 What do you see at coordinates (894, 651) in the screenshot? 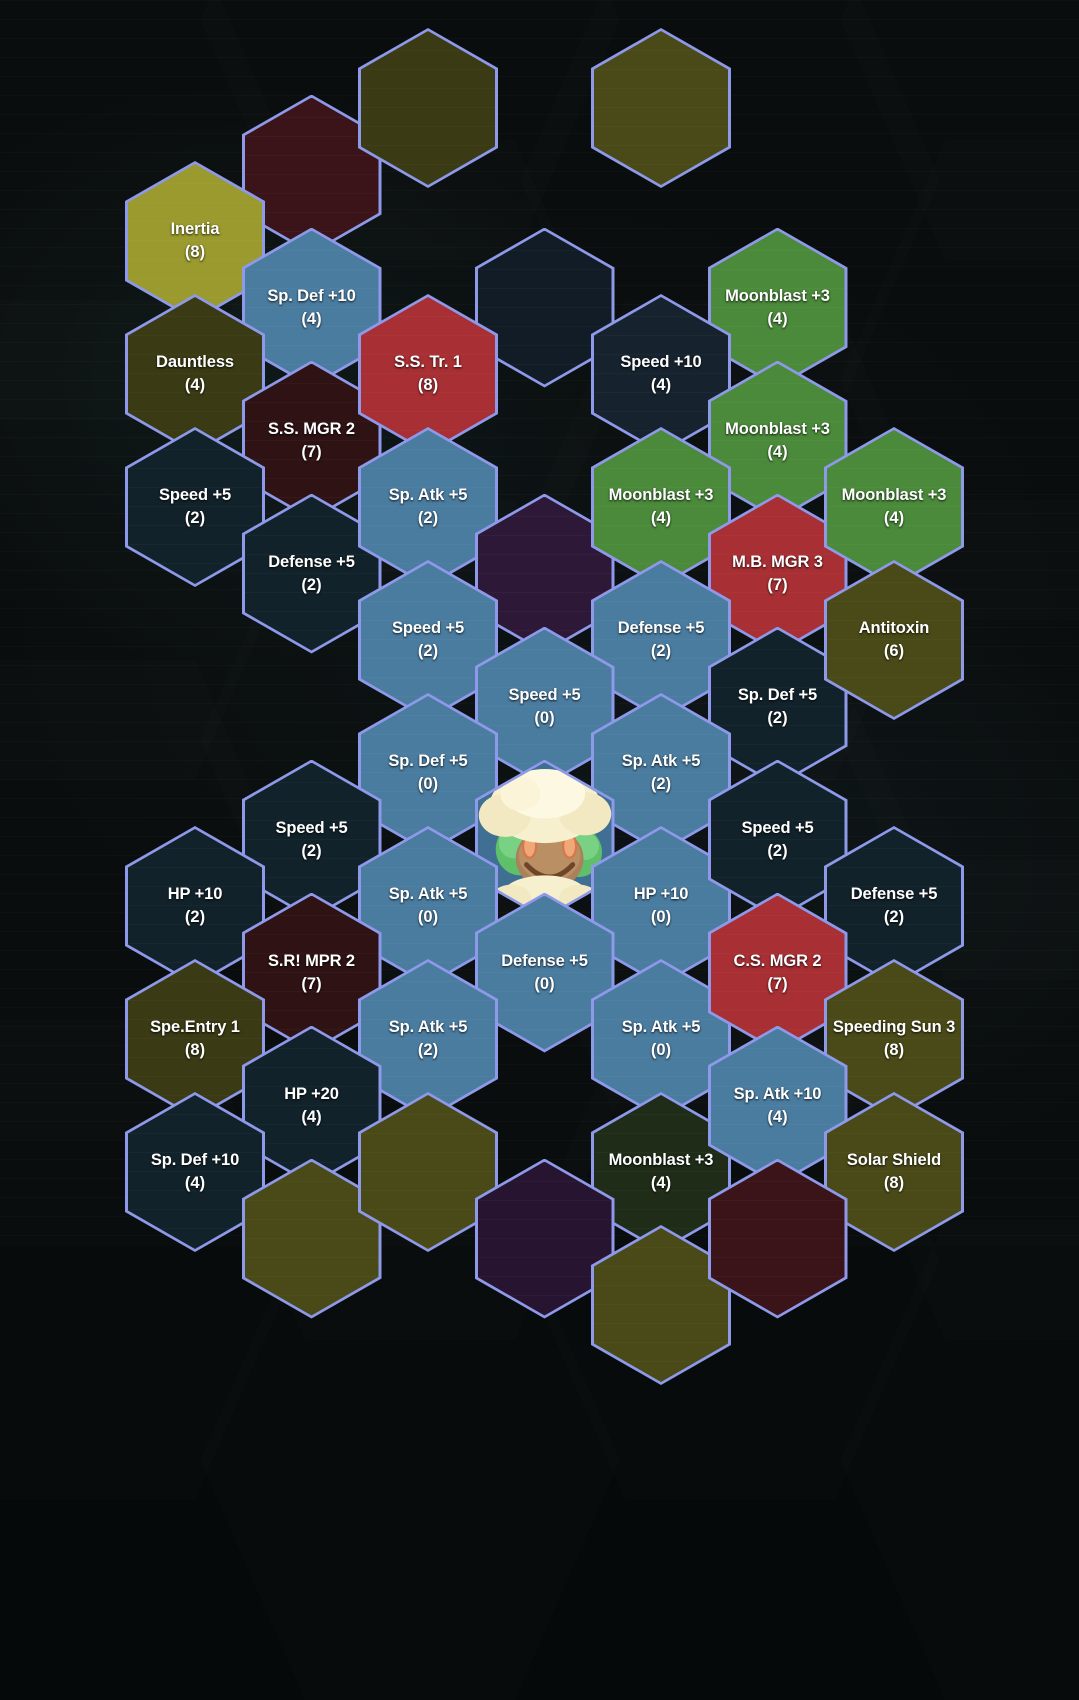
I see `hex-level: (6)` at bounding box center [894, 651].